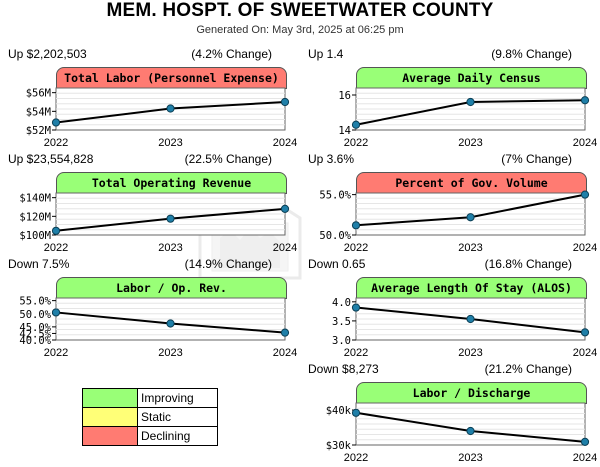 The width and height of the screenshot is (600, 467). I want to click on y-tick-label: $52M, so click(38, 131).